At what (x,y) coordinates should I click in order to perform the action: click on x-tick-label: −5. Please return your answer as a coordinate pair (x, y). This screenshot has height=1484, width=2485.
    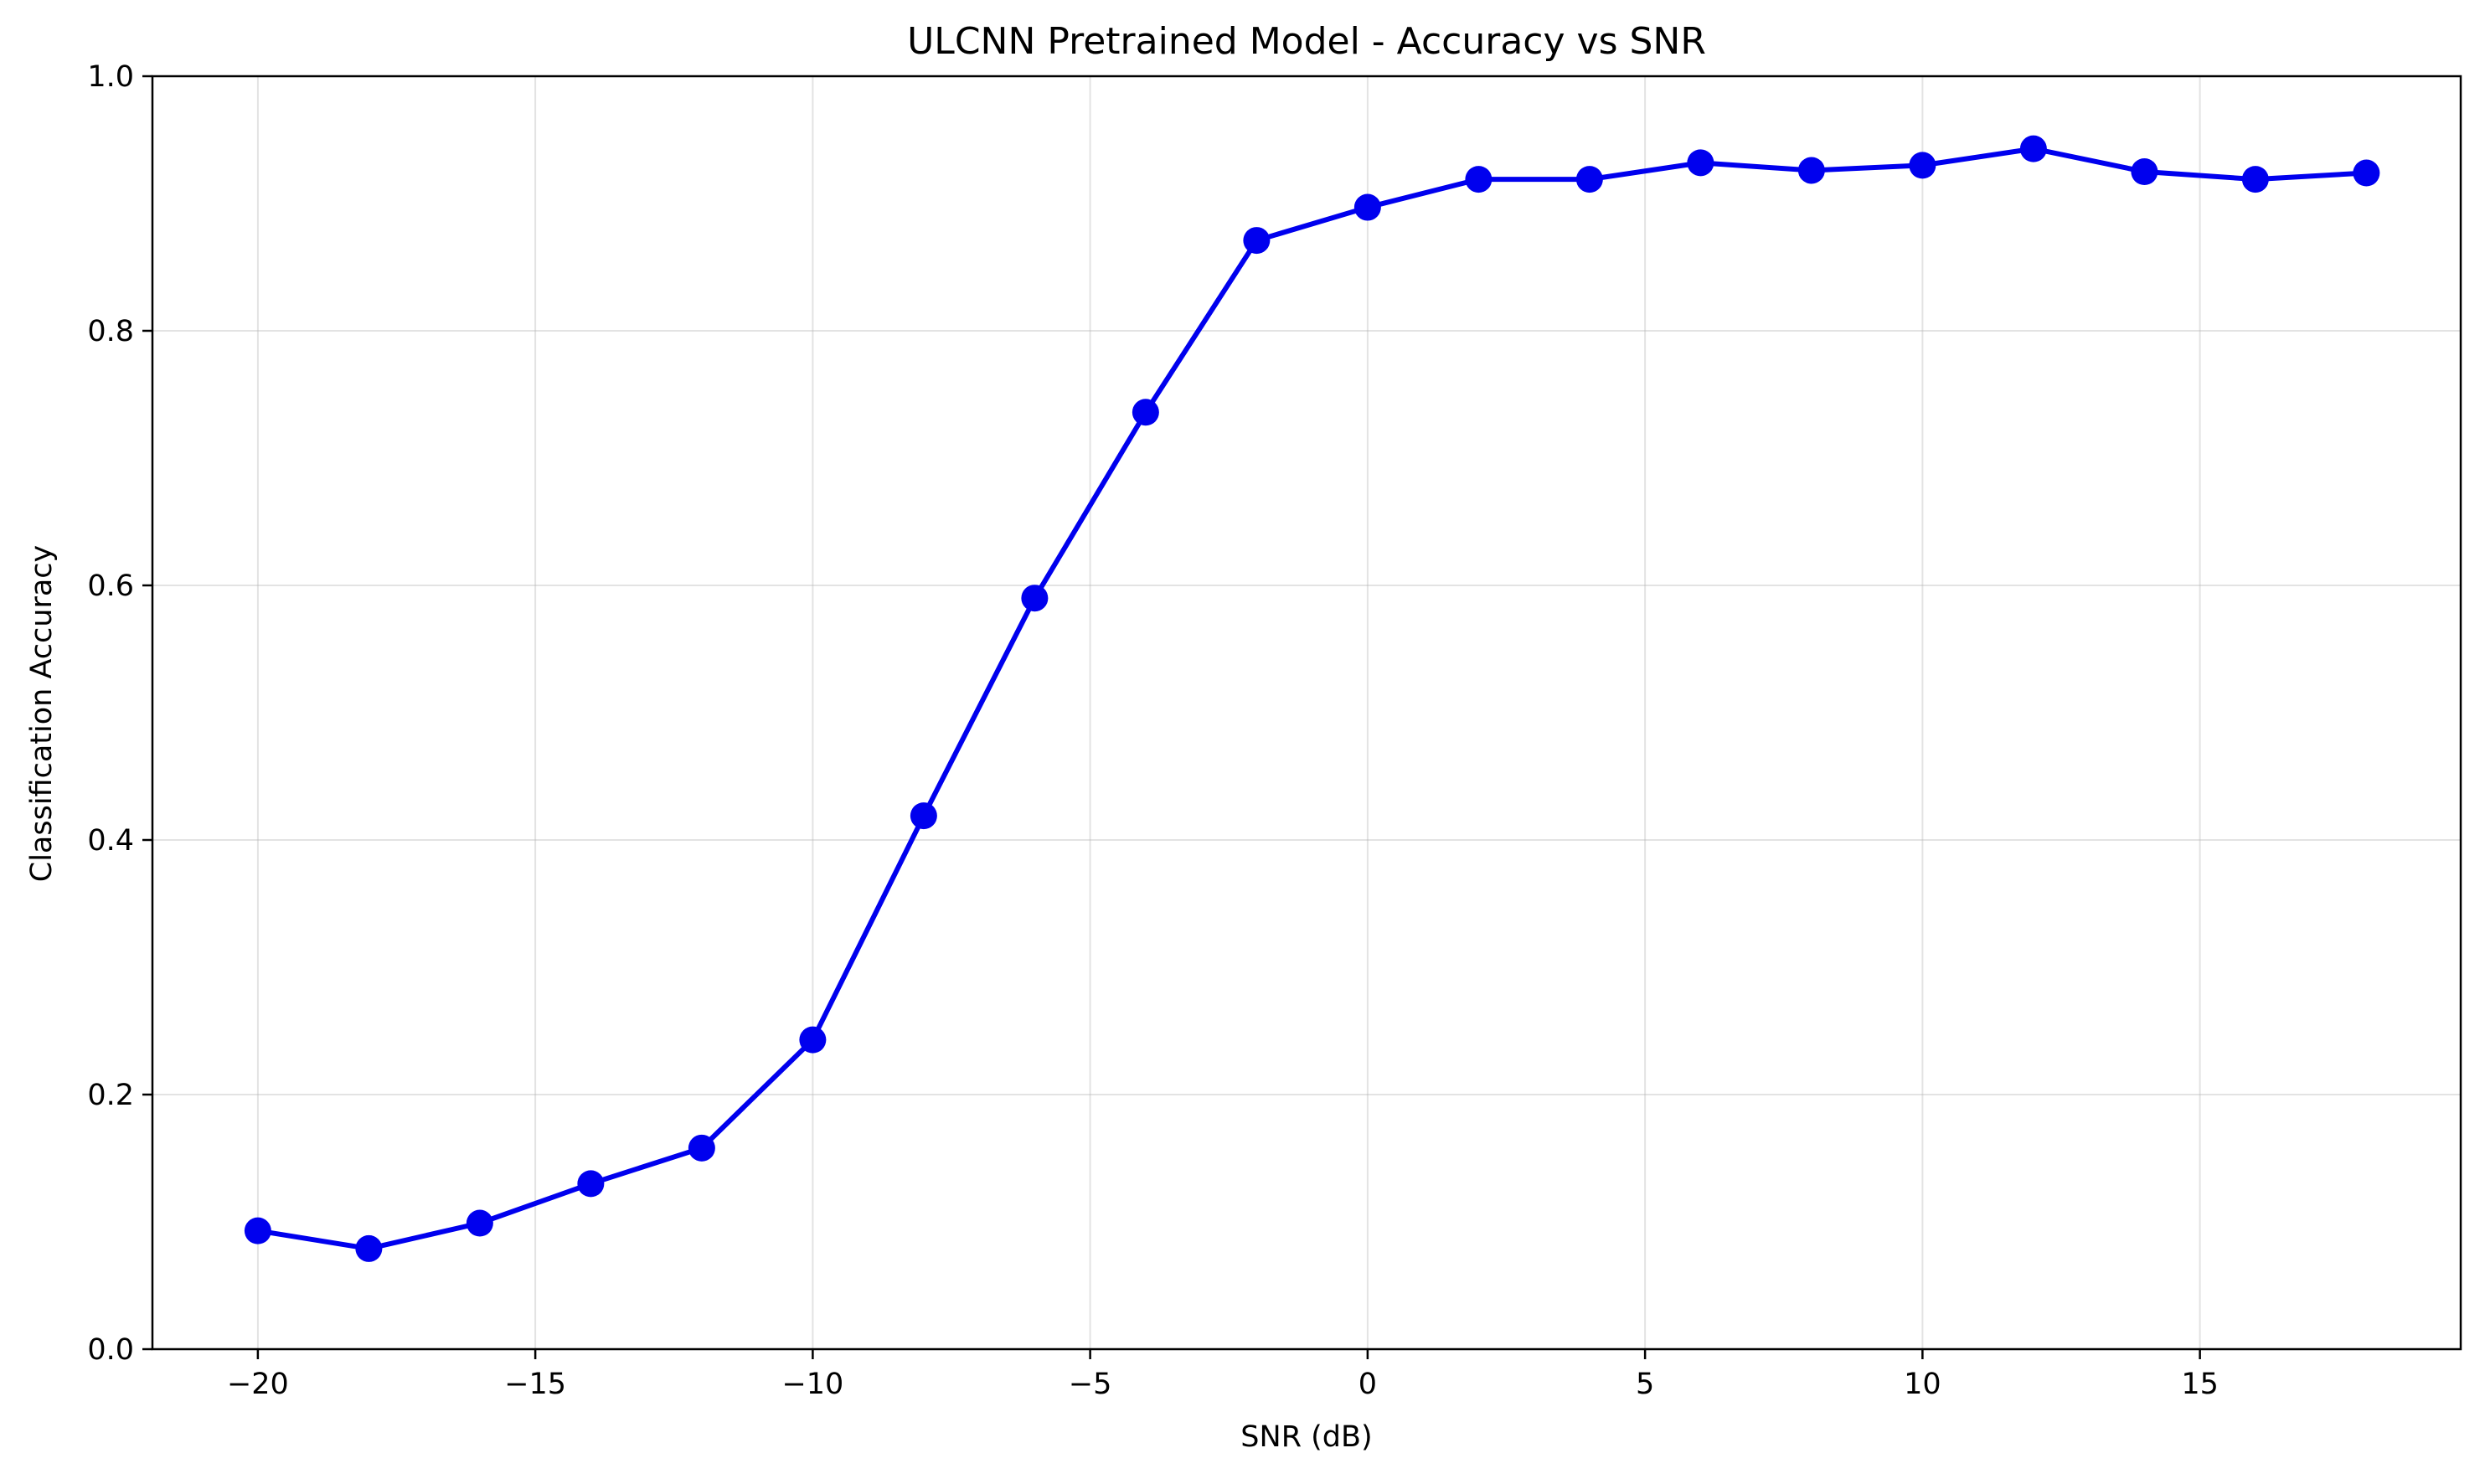
    Looking at the image, I should click on (1090, 1384).